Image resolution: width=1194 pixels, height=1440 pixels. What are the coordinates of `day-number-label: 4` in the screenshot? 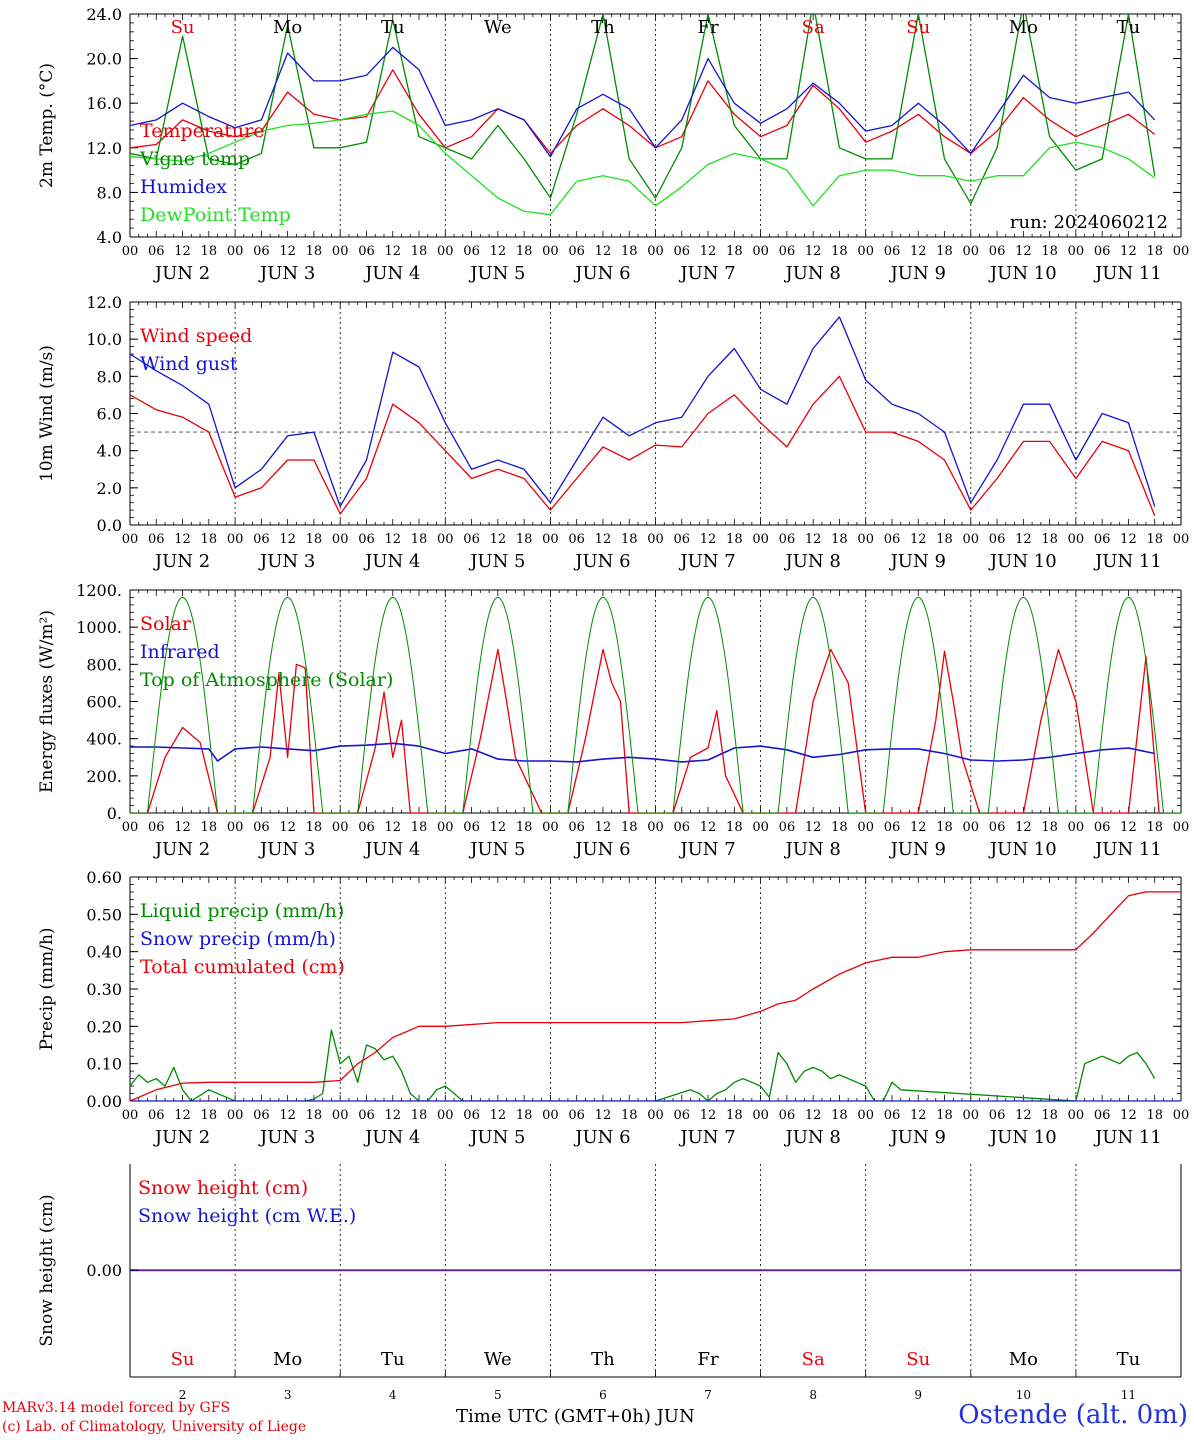 It's located at (393, 1395).